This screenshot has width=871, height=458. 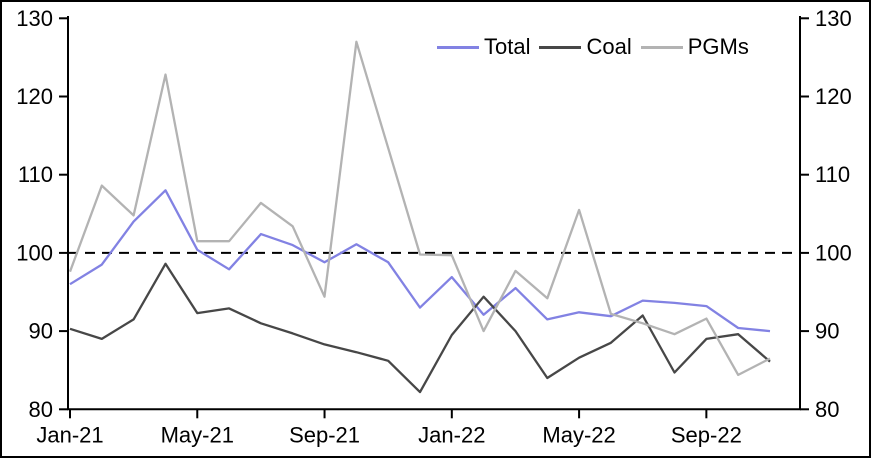 I want to click on legend-label-total: Total, so click(x=507, y=46).